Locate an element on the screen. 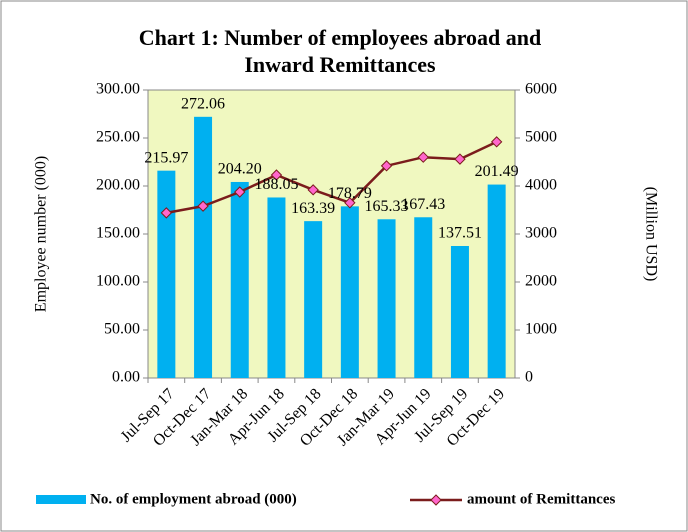  data-label: 201.49 is located at coordinates (497, 171).